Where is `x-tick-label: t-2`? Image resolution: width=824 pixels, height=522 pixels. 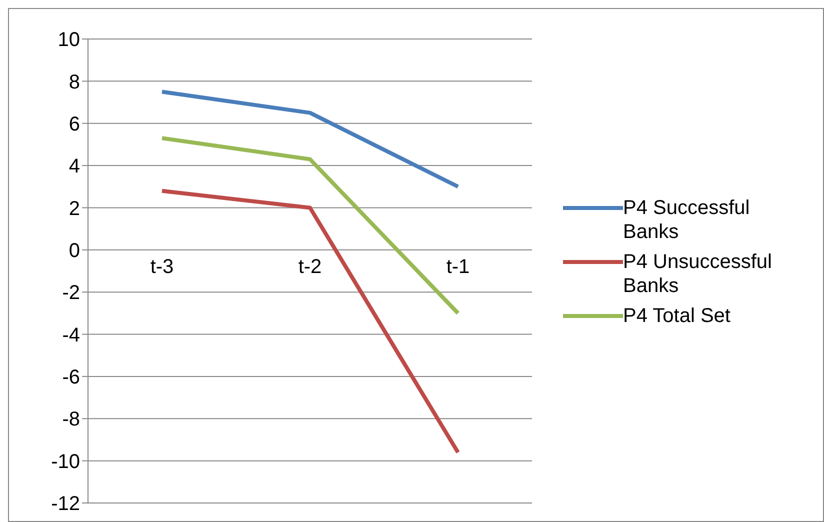
x-tick-label: t-2 is located at coordinates (310, 267).